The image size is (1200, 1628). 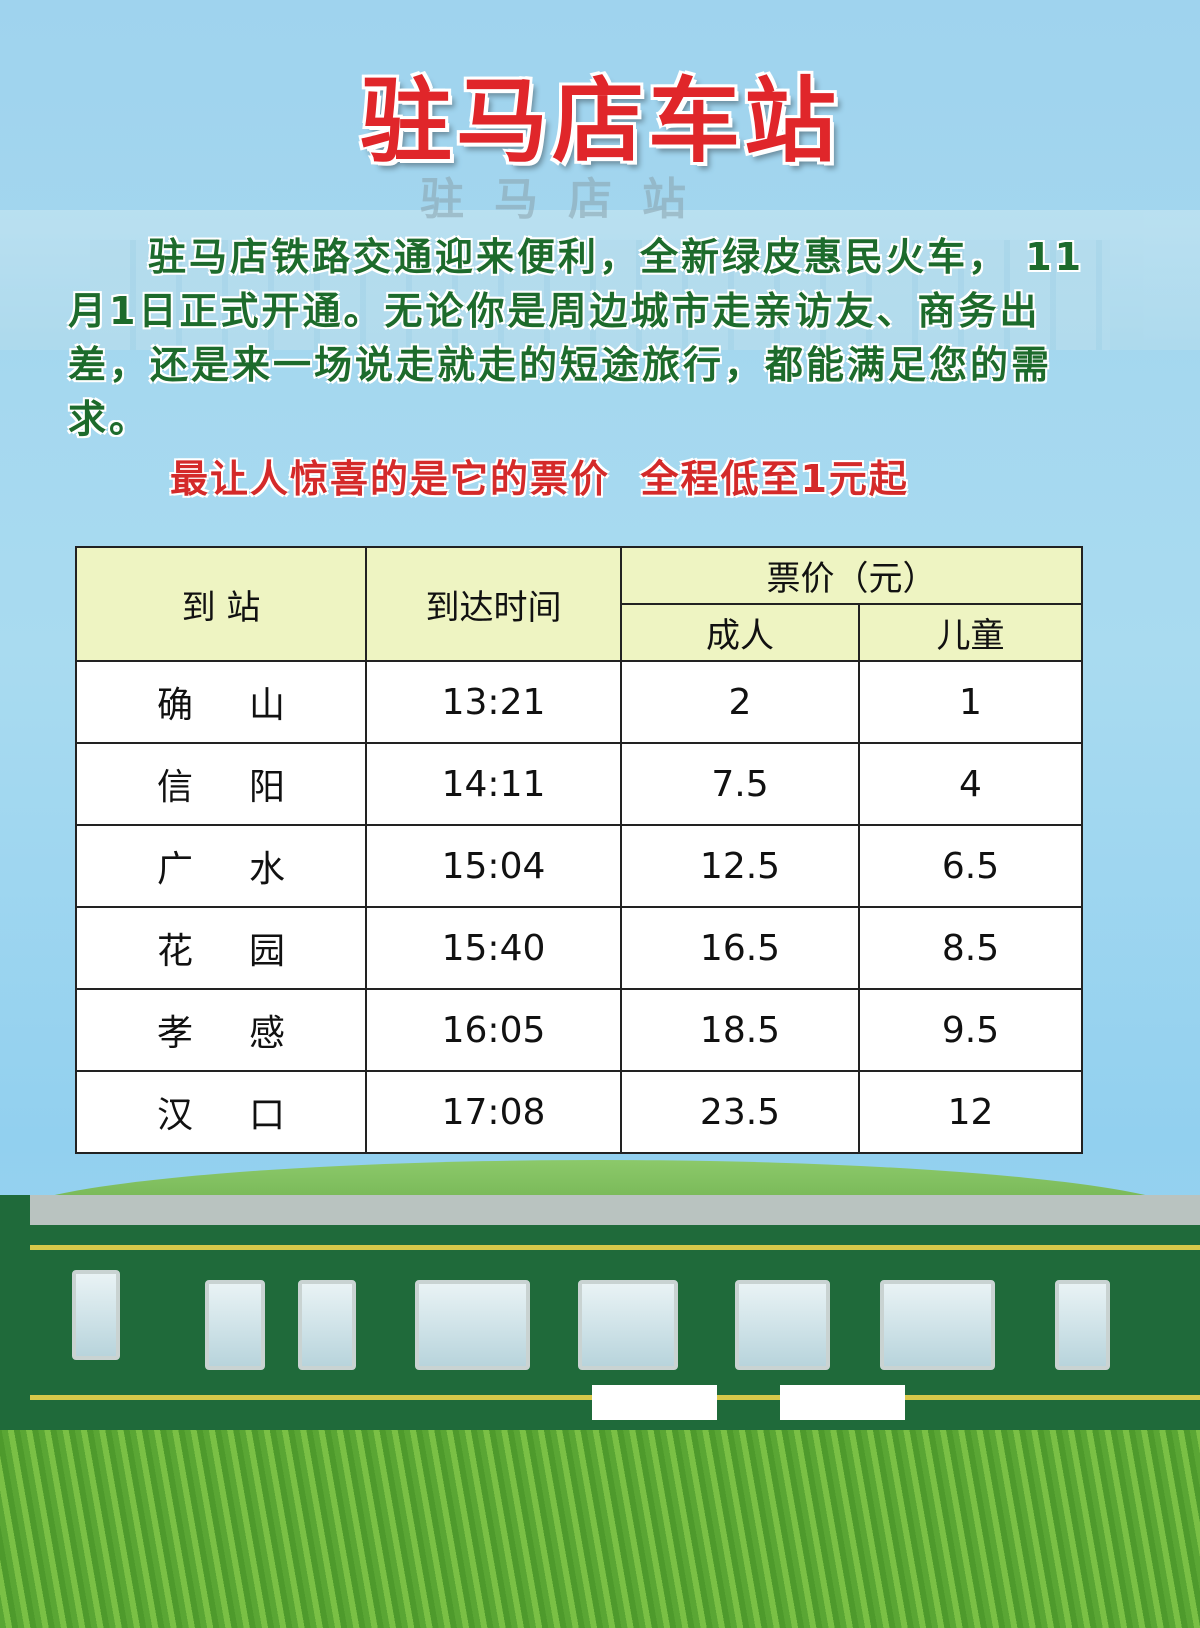 What do you see at coordinates (493, 702) in the screenshot?
I see `cell-time: 13:21` at bounding box center [493, 702].